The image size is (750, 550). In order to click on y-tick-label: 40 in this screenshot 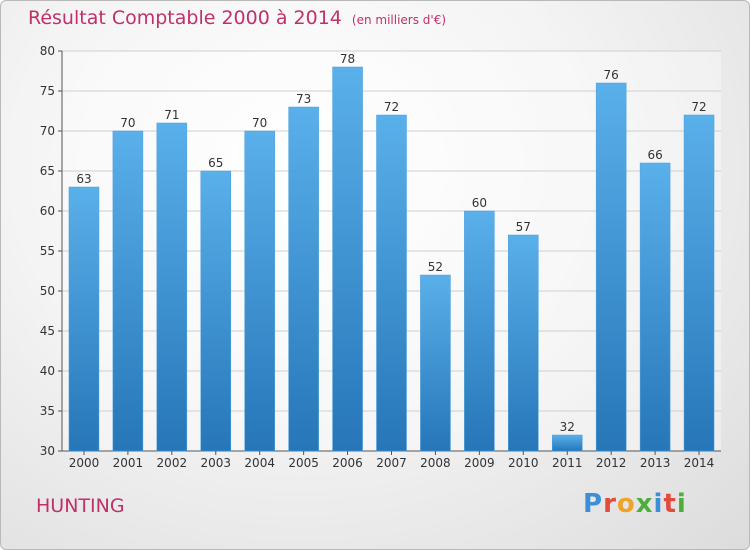, I will do `click(47, 371)`.